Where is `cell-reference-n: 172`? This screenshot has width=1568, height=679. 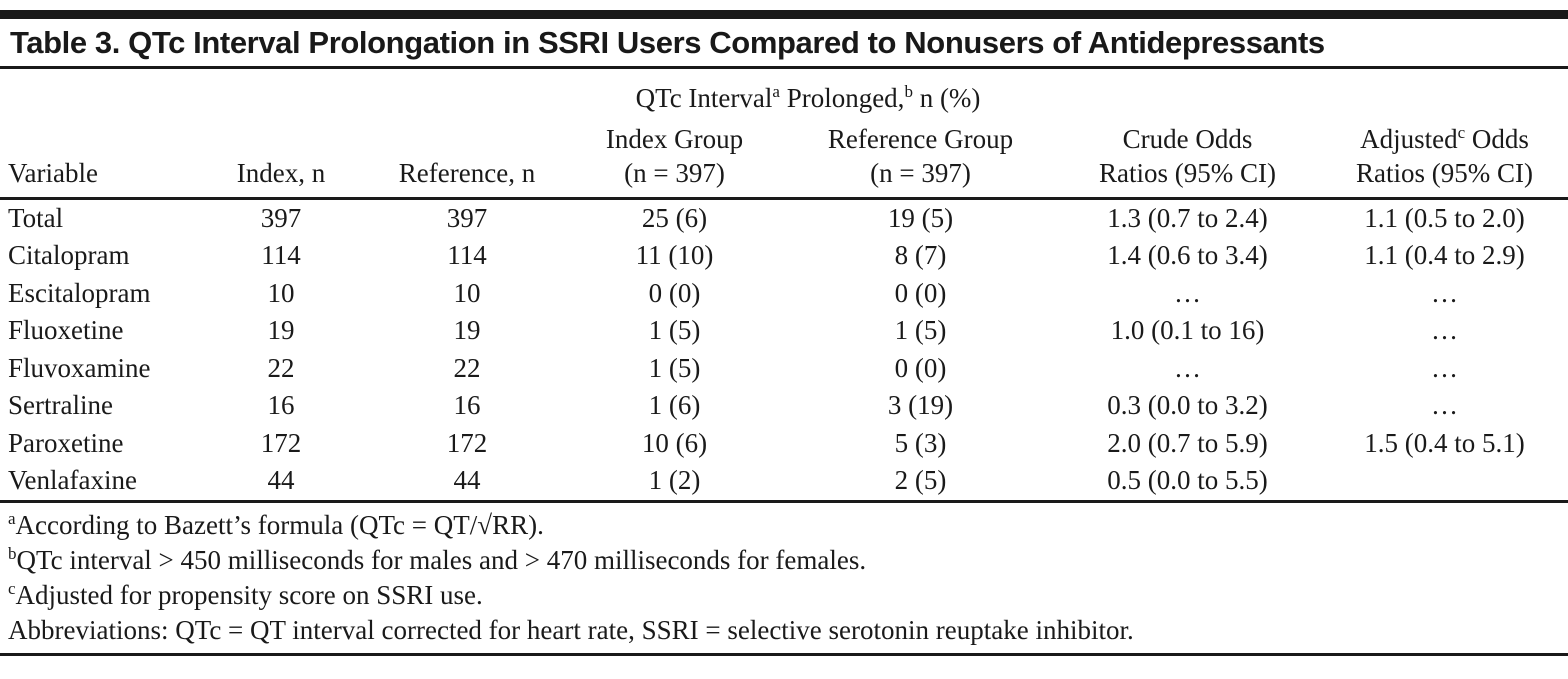 cell-reference-n: 172 is located at coordinates (467, 442).